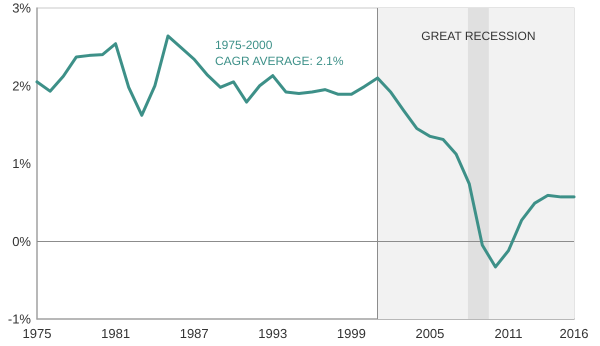 The image size is (600, 346). Describe the element at coordinates (20, 319) in the screenshot. I see `y-tick-label: -1%` at that location.